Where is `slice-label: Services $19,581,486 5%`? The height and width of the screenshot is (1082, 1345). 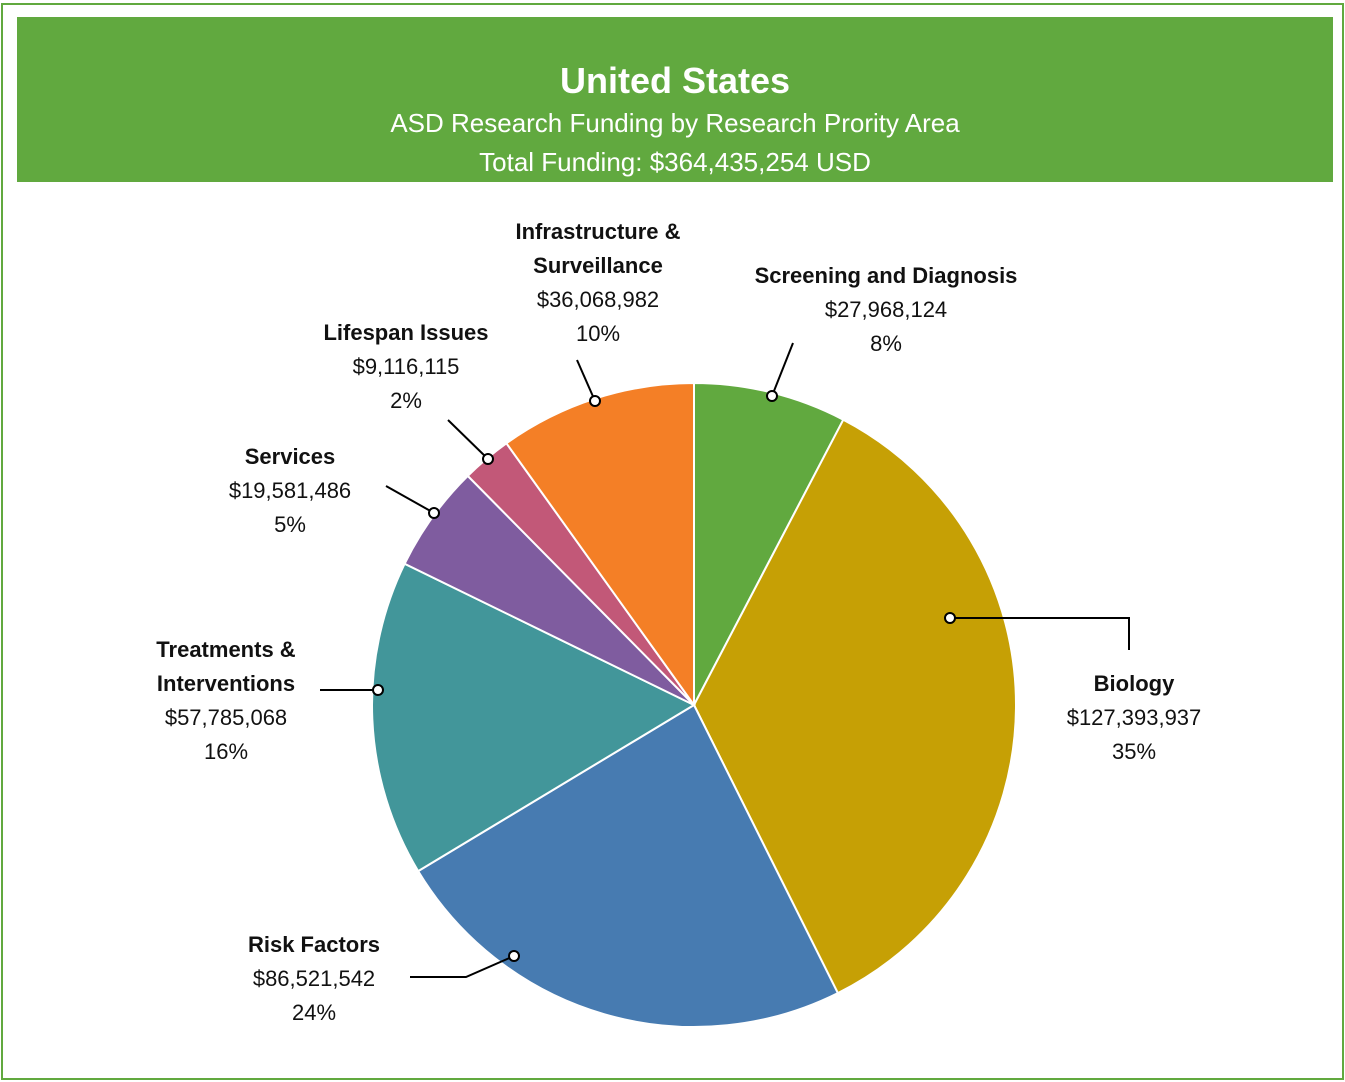
slice-label: Services $19,581,486 5% is located at coordinates (290, 491).